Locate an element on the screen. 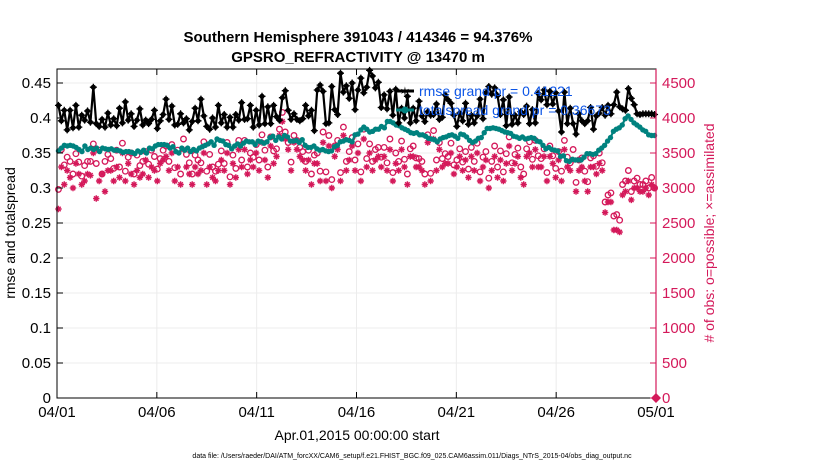 This screenshot has height=470, width=830. x-tick-label: 04/16 is located at coordinates (357, 412).